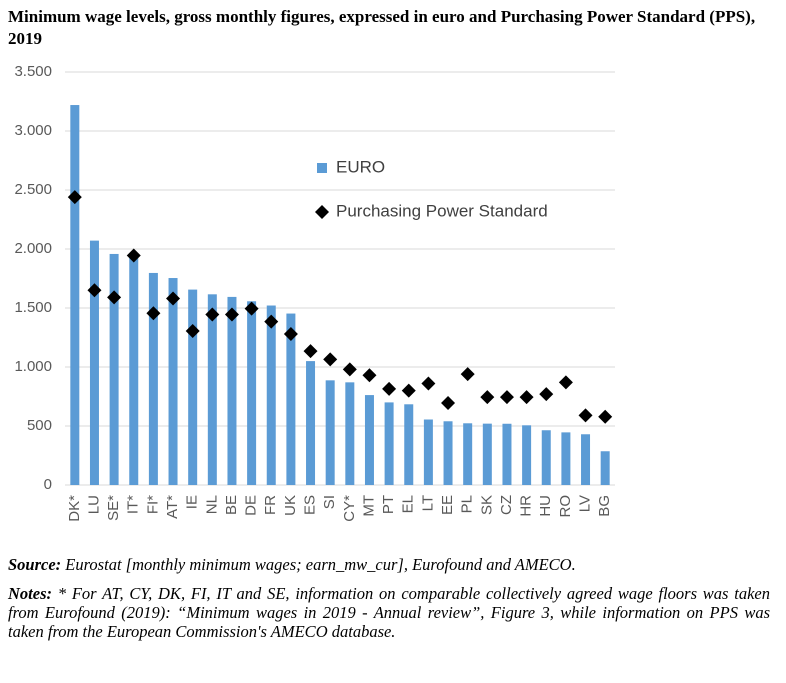 Image resolution: width=786 pixels, height=683 pixels. I want to click on x-tick-label: HU, so click(545, 506).